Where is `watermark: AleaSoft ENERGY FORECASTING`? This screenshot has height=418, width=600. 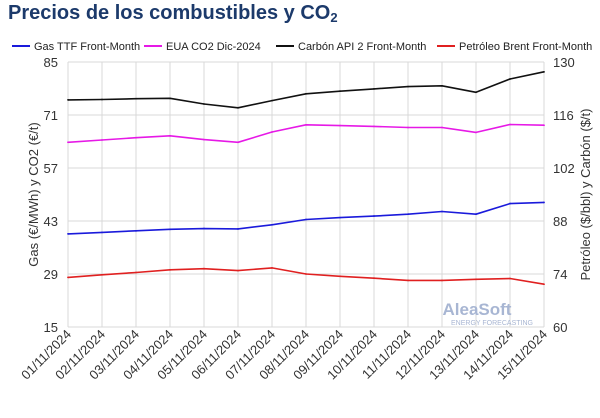
watermark: AleaSoft ENERGY FORECASTING is located at coordinates (488, 313).